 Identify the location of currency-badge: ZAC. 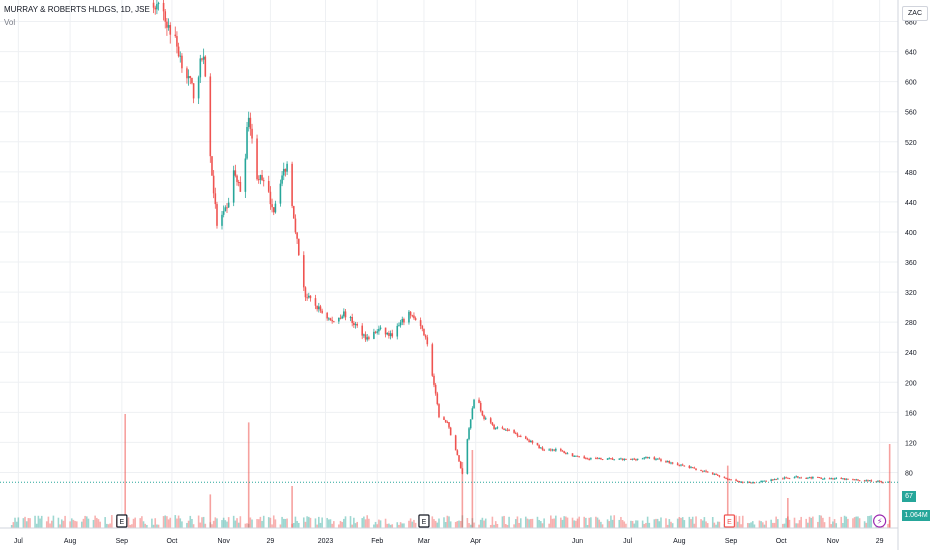
(915, 13).